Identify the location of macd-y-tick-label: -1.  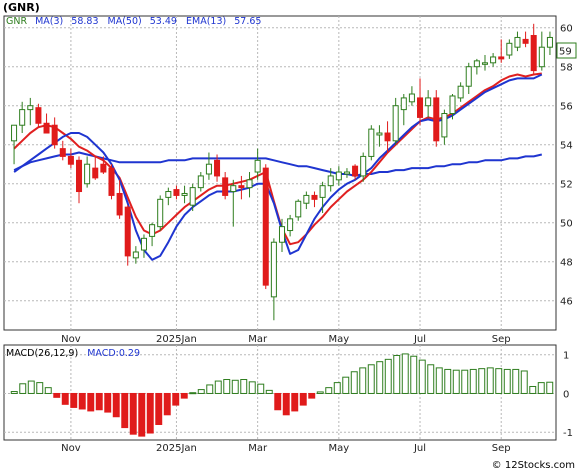
(568, 433).